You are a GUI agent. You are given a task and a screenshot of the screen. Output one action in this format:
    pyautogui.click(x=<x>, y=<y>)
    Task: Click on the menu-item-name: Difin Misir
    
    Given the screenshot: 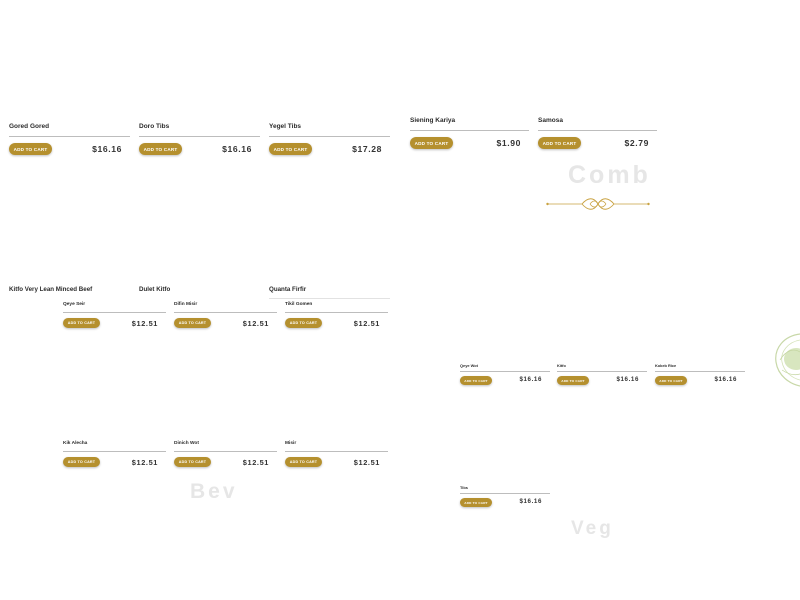 What is the action you would take?
    pyautogui.click(x=186, y=304)
    